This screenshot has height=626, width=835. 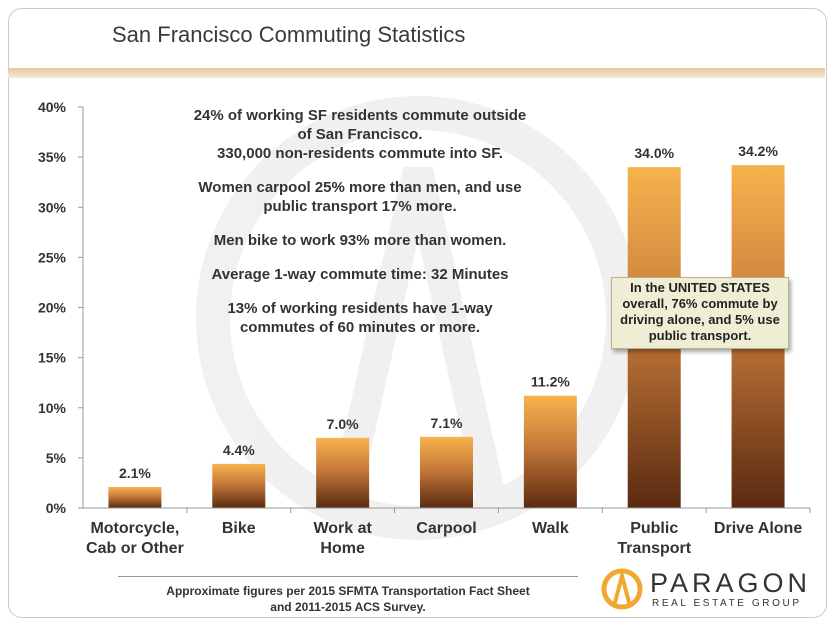 I want to click on y-axis: 0% 5% 10% 15% 20% 25% 30% 35% 40%, so click(x=61, y=307).